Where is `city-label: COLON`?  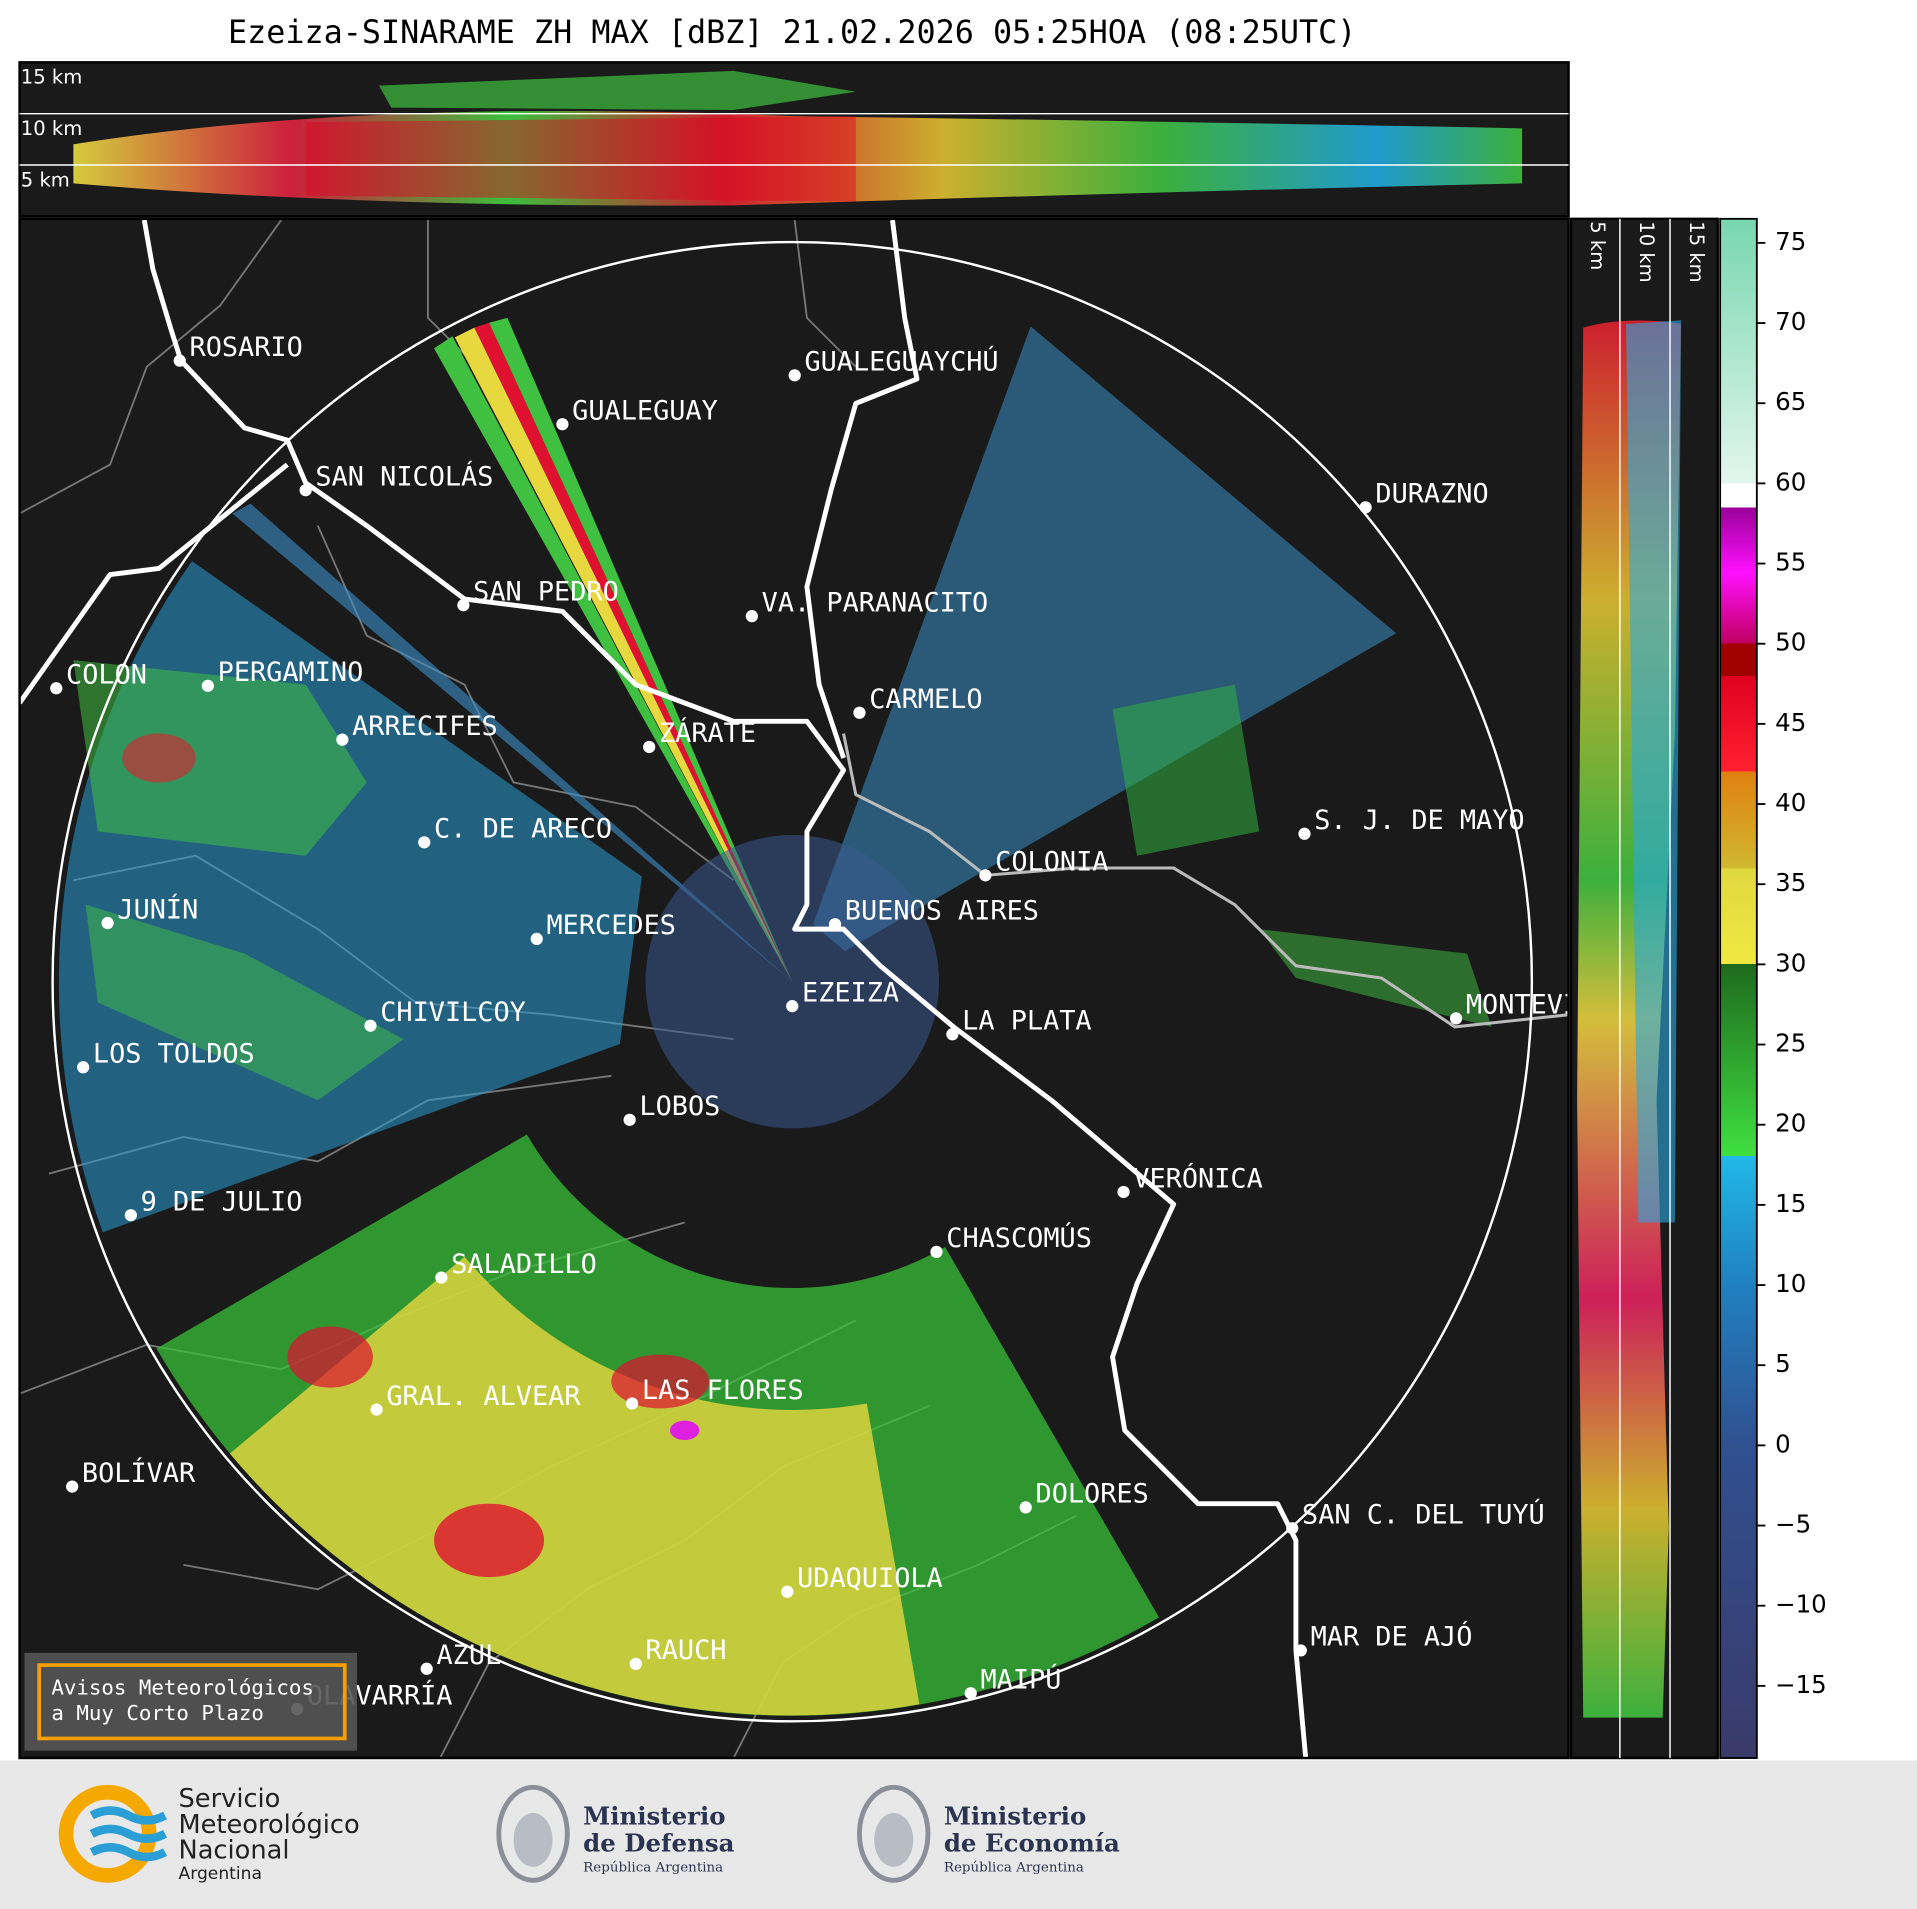 city-label: COLON is located at coordinates (106, 675).